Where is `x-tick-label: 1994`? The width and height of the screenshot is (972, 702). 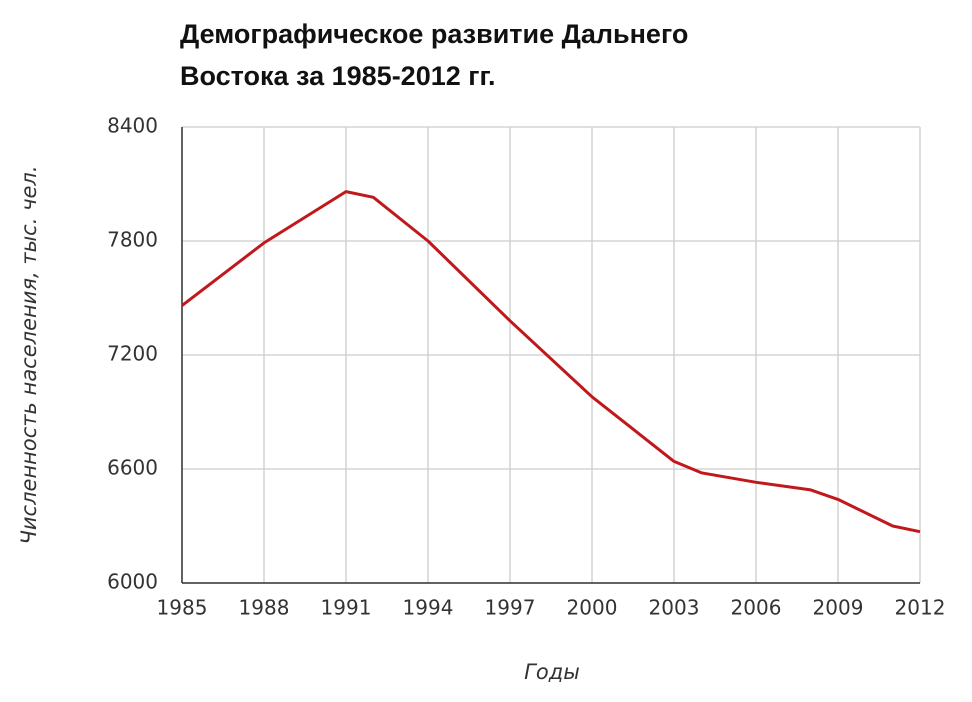 x-tick-label: 1994 is located at coordinates (428, 608).